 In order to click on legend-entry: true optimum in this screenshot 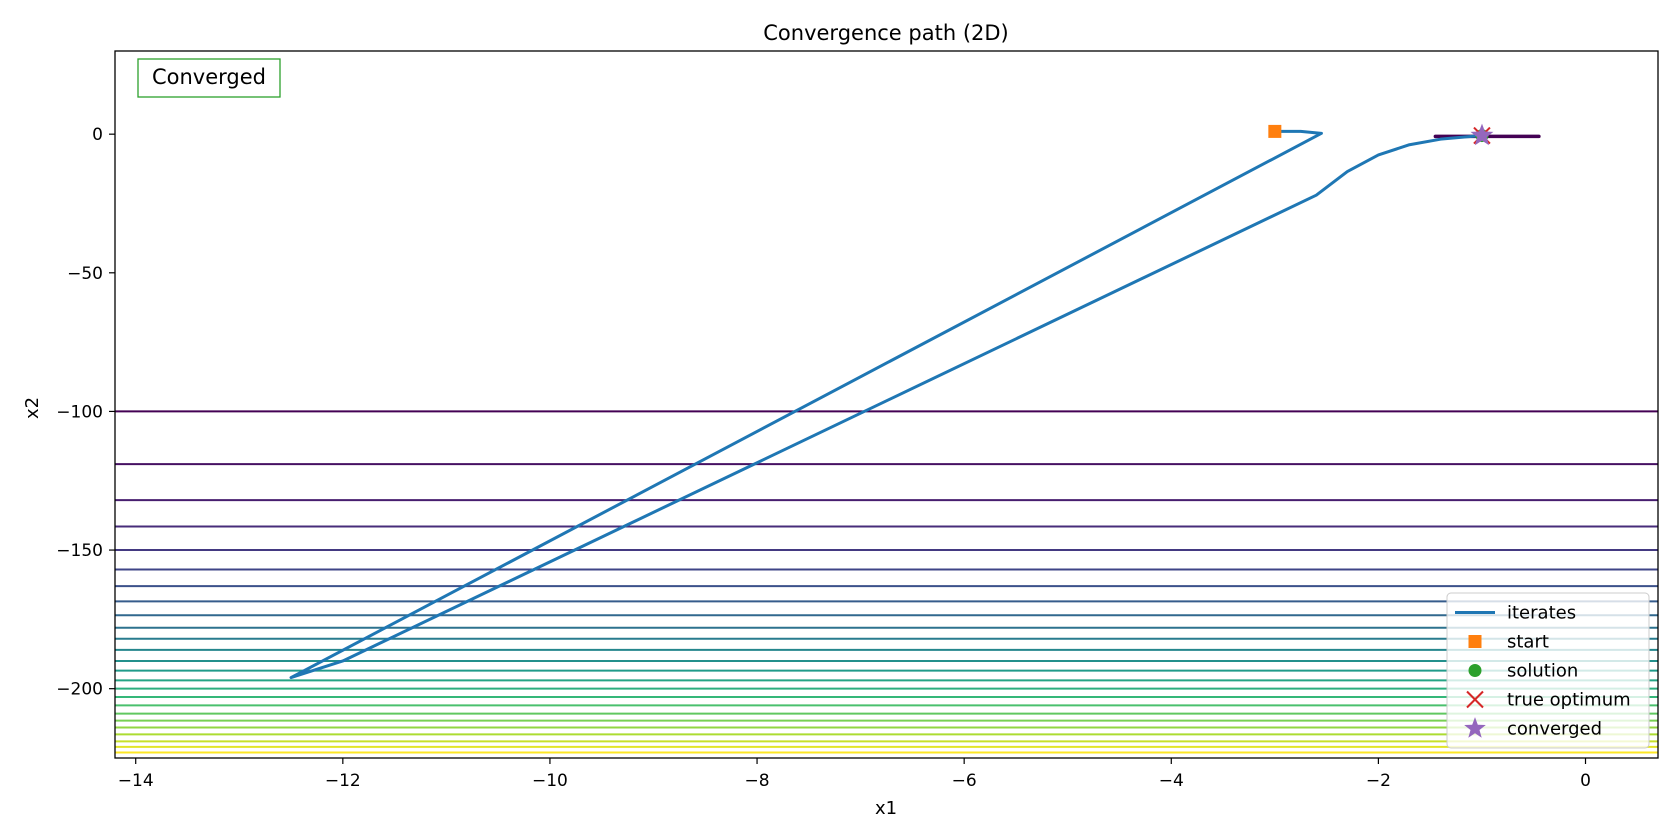, I will do `click(1548, 700)`.